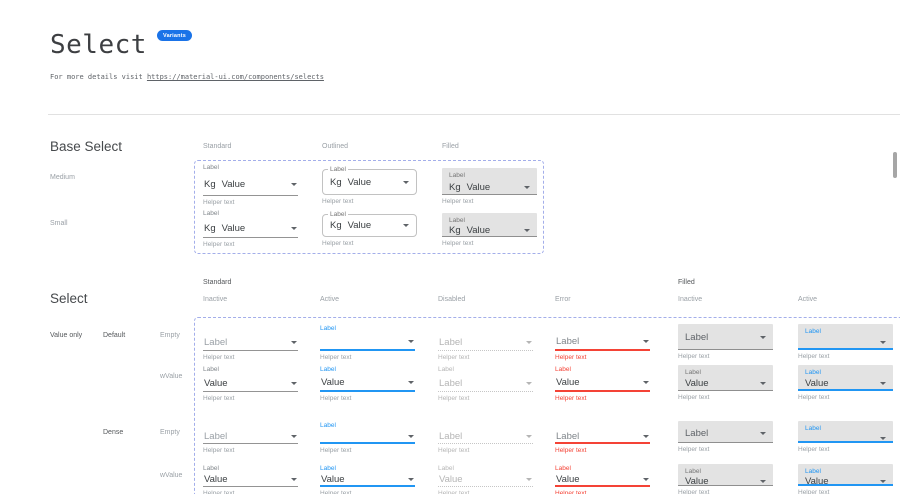 The image size is (900, 494). I want to click on select-cell-standard-inactive: Label Value Helper text, so click(250, 383).